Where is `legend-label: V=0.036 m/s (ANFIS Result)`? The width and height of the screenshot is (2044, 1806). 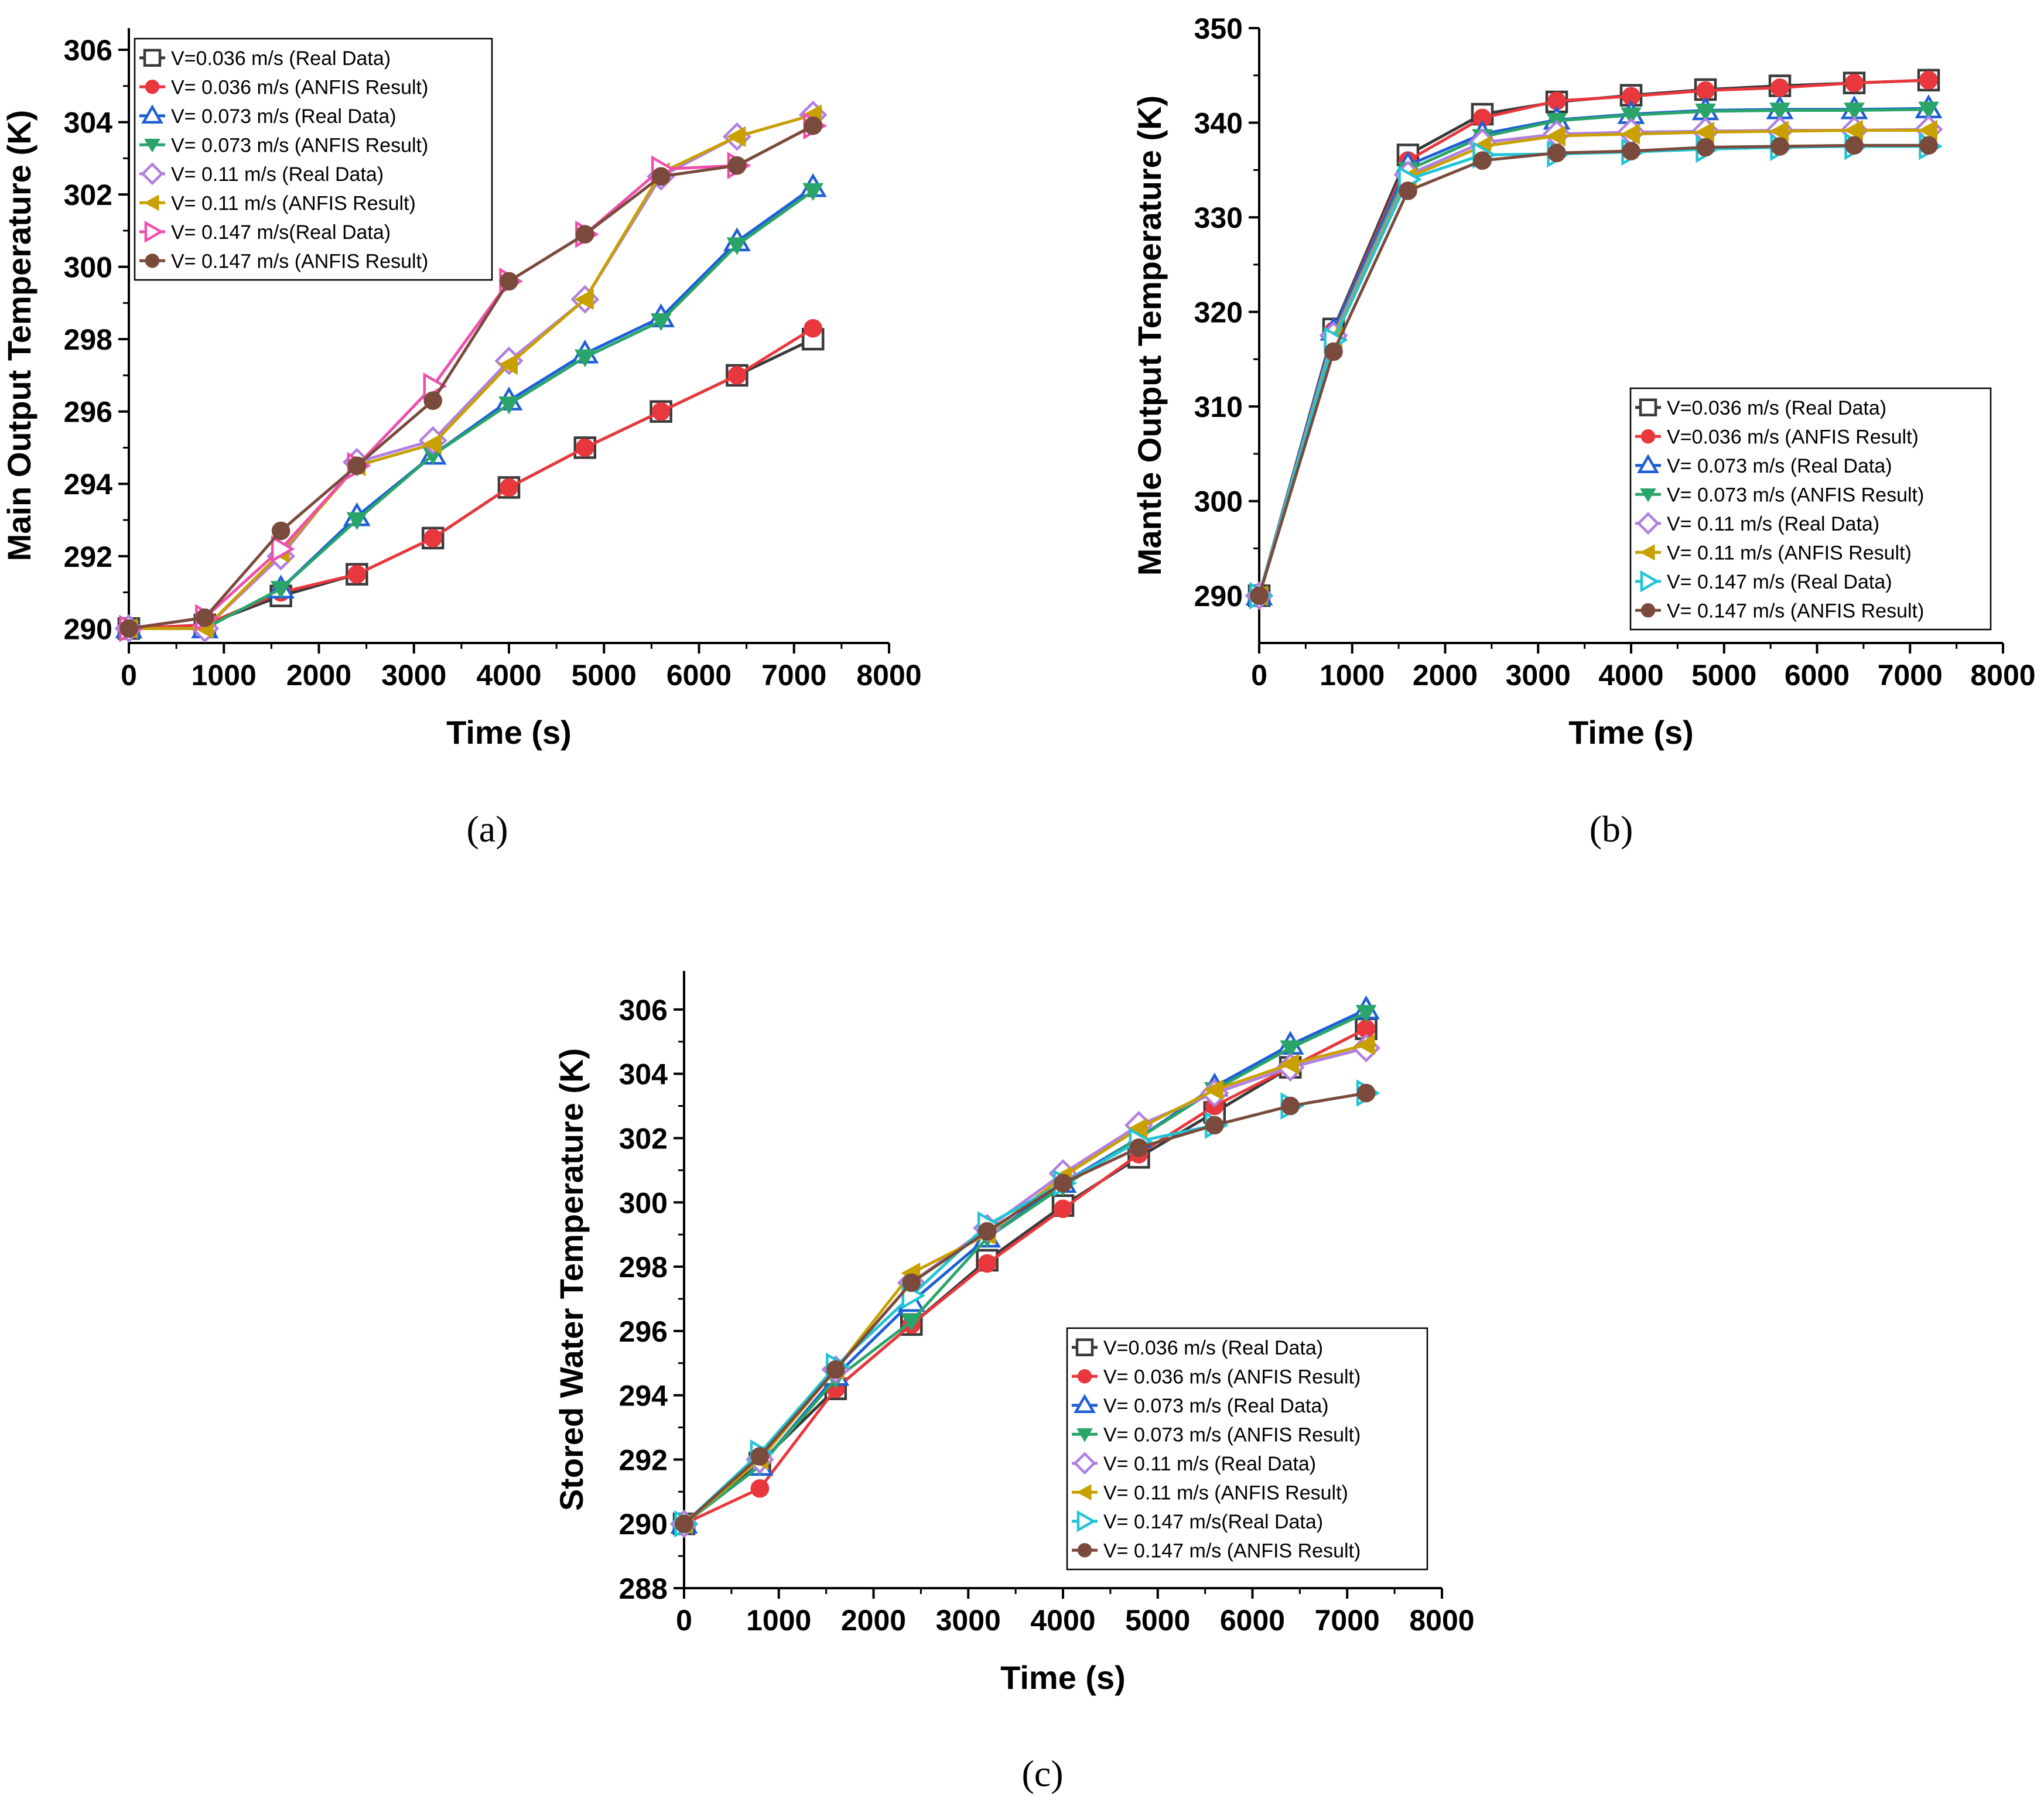 legend-label: V=0.036 m/s (ANFIS Result) is located at coordinates (1793, 437).